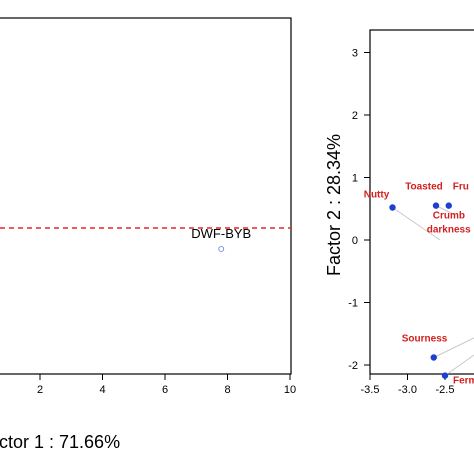 The image size is (474, 474). Describe the element at coordinates (355, 54) in the screenshot. I see `right-y-tick-label: 3` at that location.